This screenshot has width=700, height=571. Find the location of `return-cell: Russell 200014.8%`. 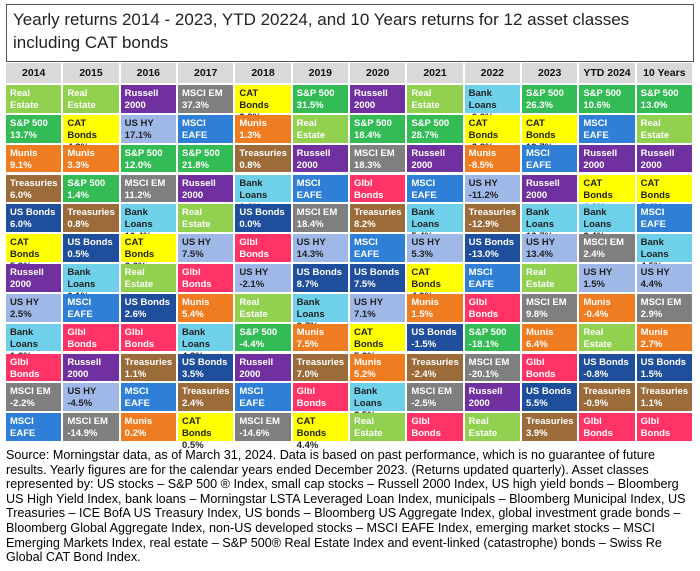

return-cell: Russell 200014.8% is located at coordinates (435, 163).